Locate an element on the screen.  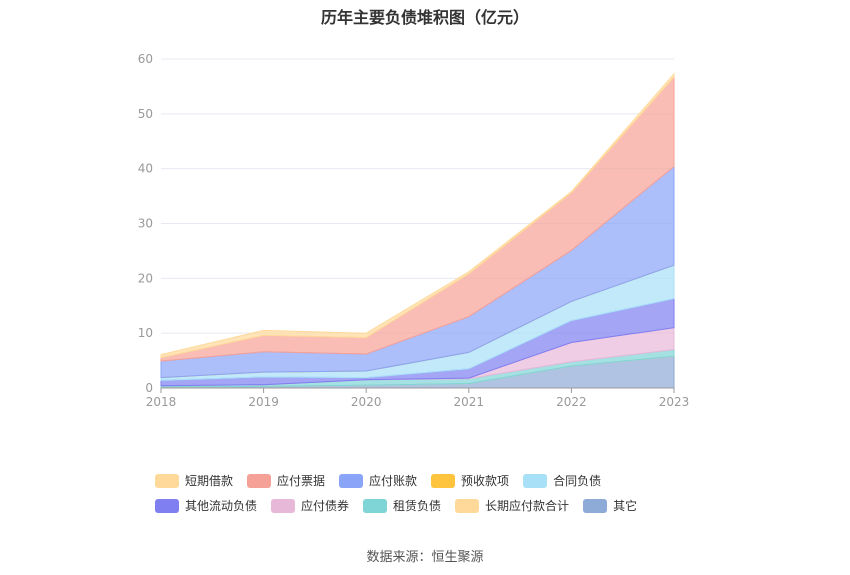
legend-item: 预收款项 is located at coordinates (470, 480).